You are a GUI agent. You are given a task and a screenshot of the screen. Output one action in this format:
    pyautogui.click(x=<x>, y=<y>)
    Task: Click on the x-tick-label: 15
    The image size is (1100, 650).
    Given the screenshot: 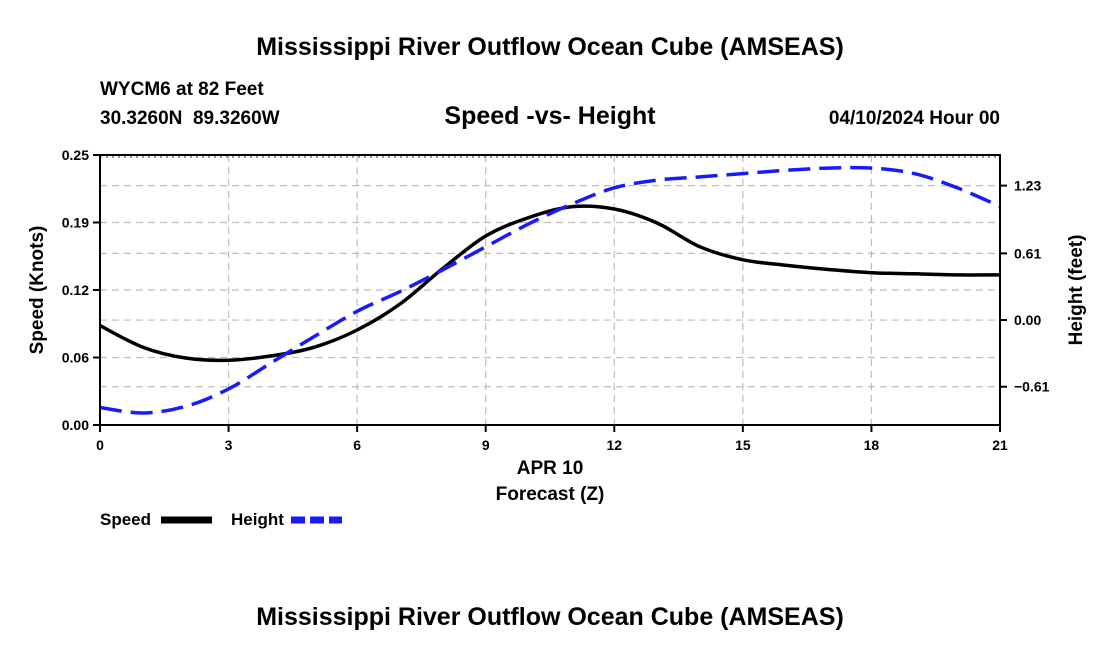 What is the action you would take?
    pyautogui.click(x=743, y=445)
    